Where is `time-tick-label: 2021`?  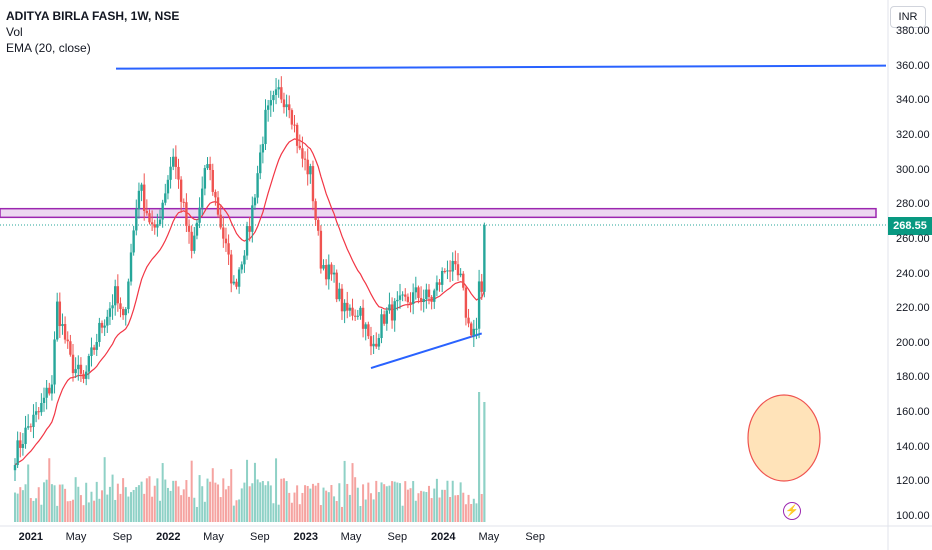 time-tick-label: 2021 is located at coordinates (31, 537).